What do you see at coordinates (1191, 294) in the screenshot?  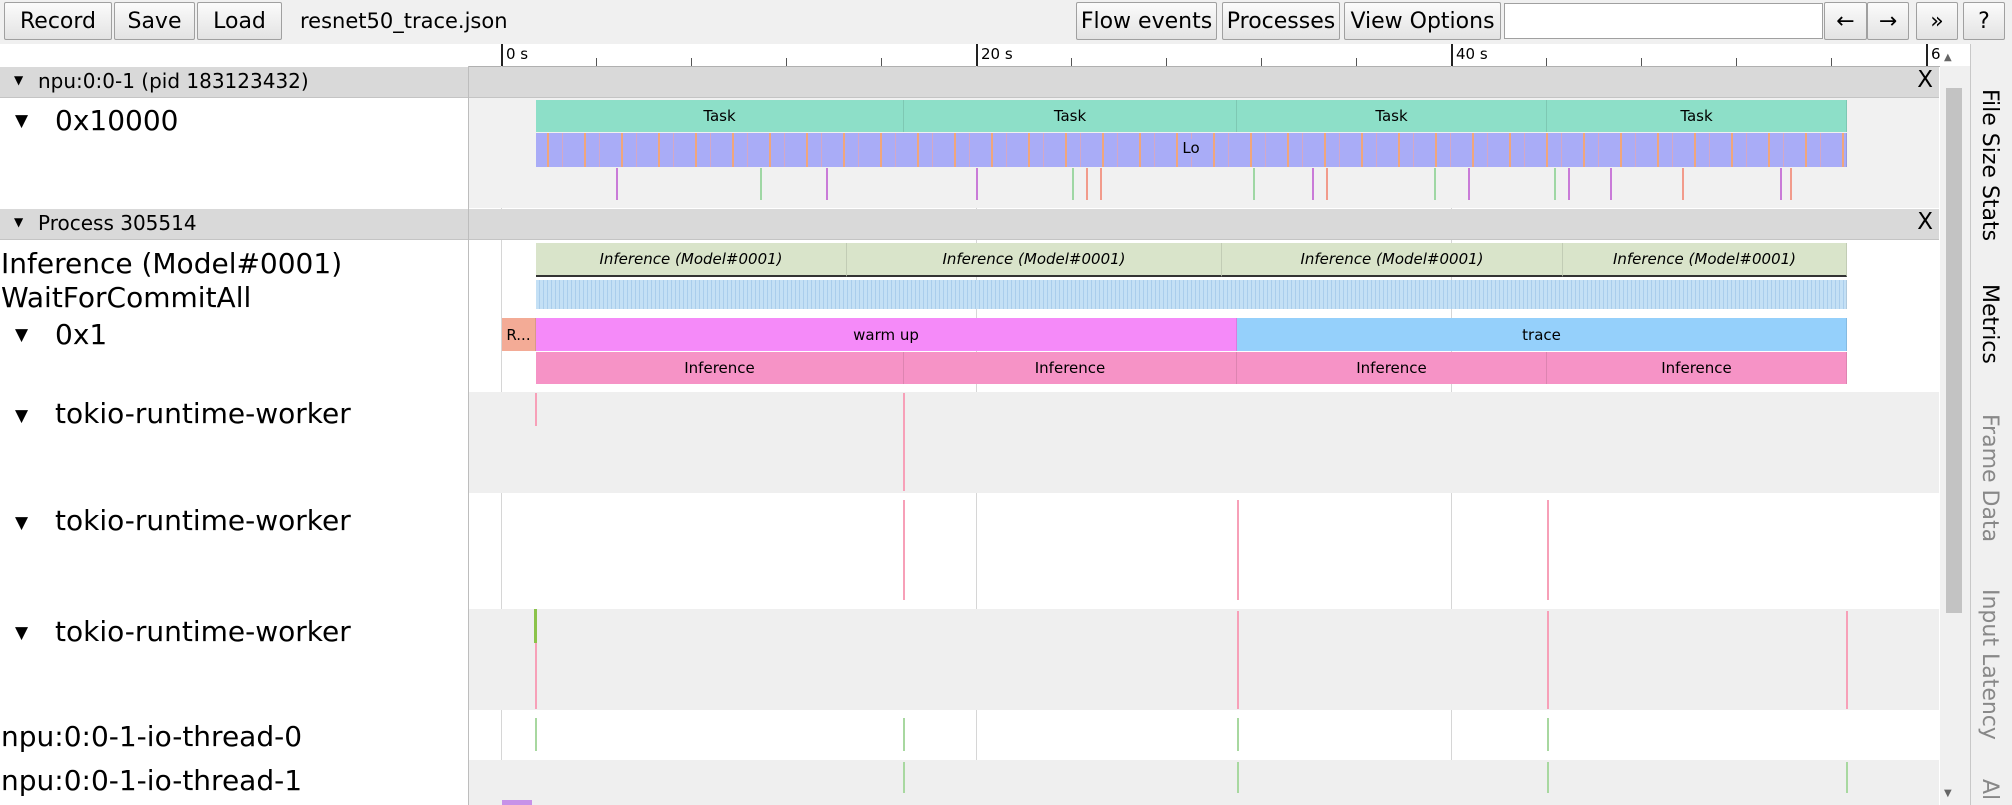 I see `wait-commit-slice` at bounding box center [1191, 294].